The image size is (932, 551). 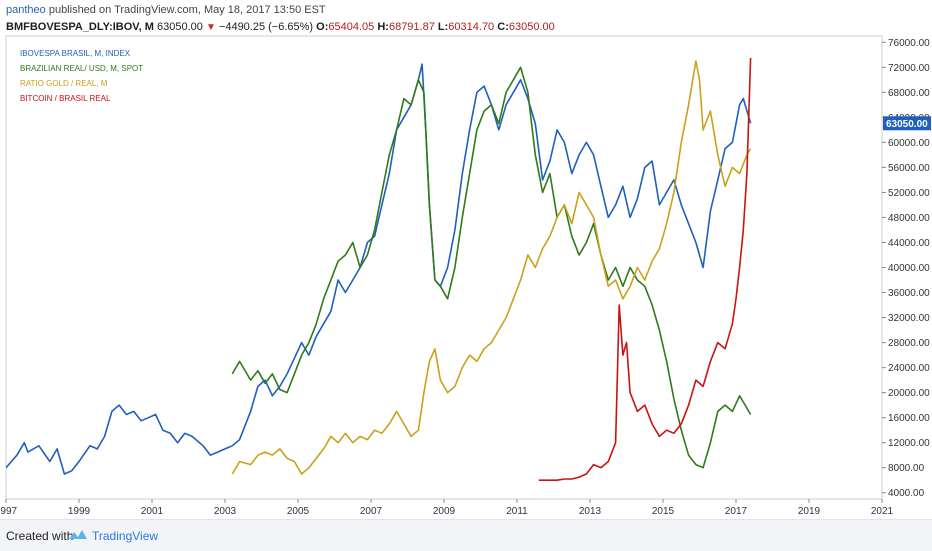 What do you see at coordinates (909, 343) in the screenshot?
I see `y-tick-label: 28000.00` at bounding box center [909, 343].